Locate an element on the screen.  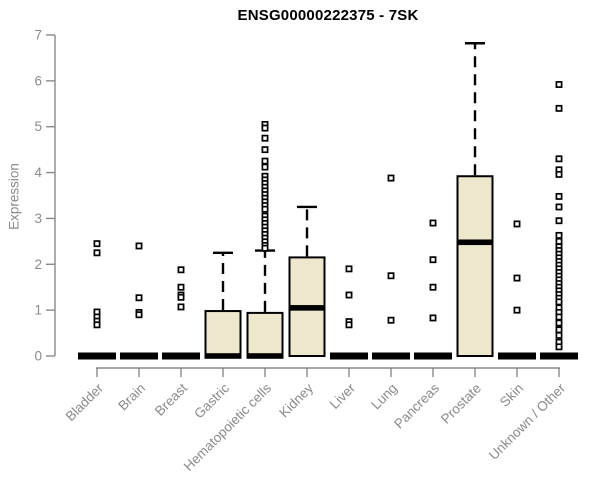
y-tick-label: 2 is located at coordinates (38, 264).